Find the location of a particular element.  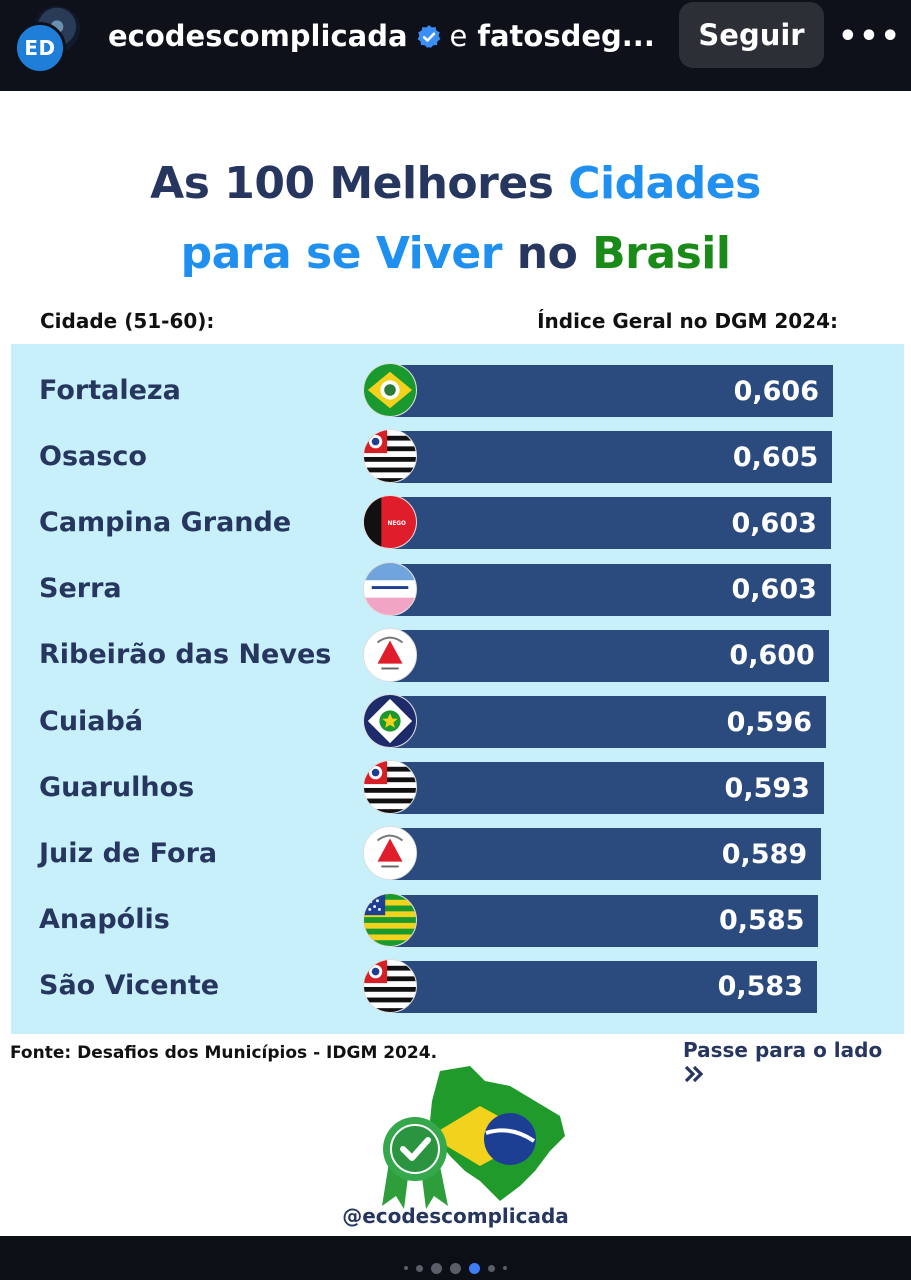

title-part: Brasil is located at coordinates (661, 253).